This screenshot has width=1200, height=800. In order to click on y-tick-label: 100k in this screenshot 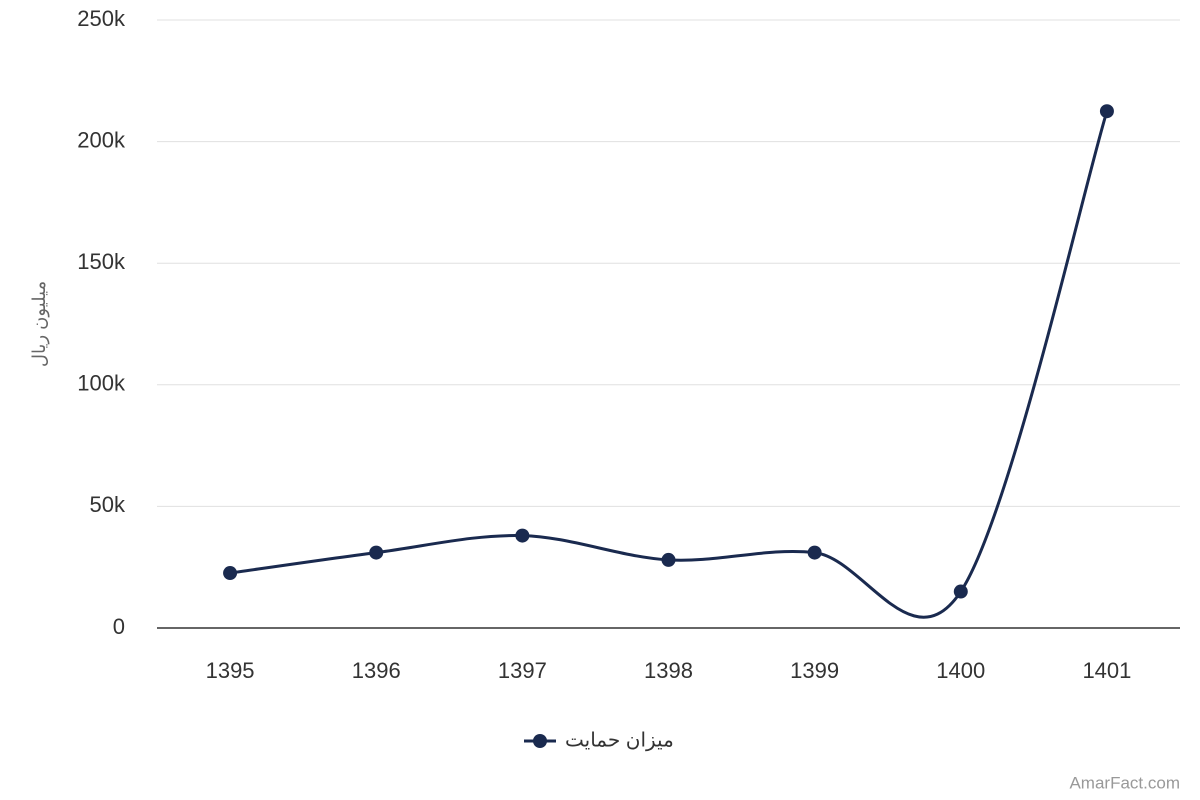, I will do `click(101, 383)`.